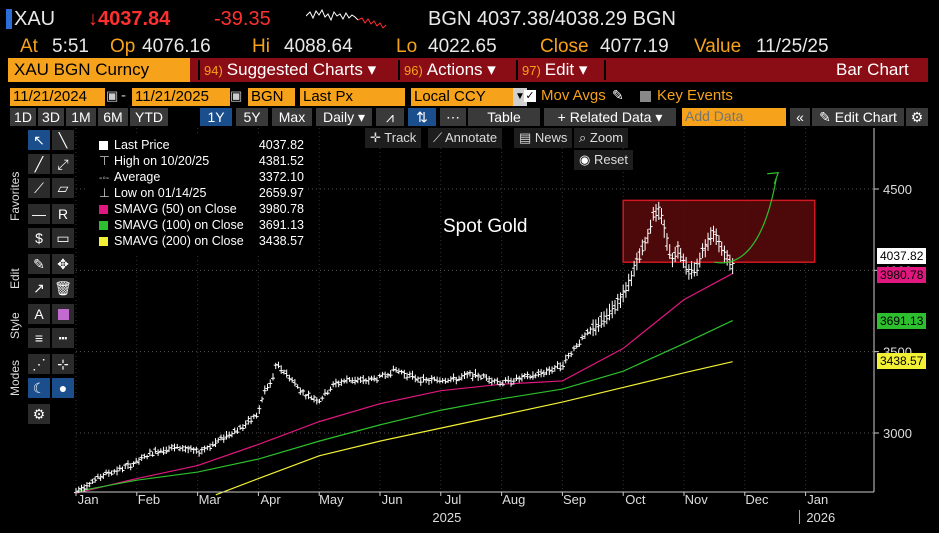 Image resolution: width=939 pixels, height=533 pixels. I want to click on security-field: XAU BGN Curncy, so click(99, 70).